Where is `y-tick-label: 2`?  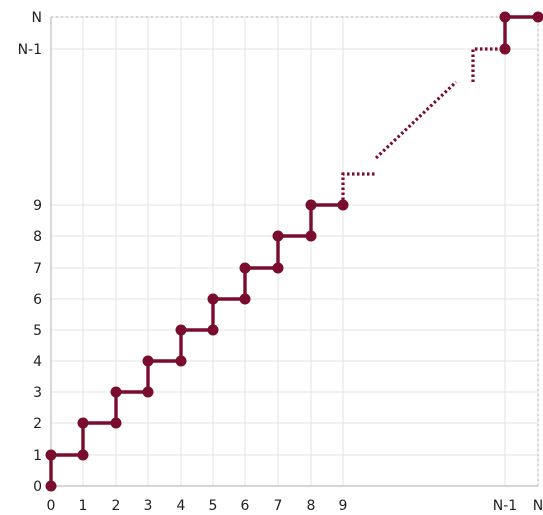 y-tick-label: 2 is located at coordinates (37, 424).